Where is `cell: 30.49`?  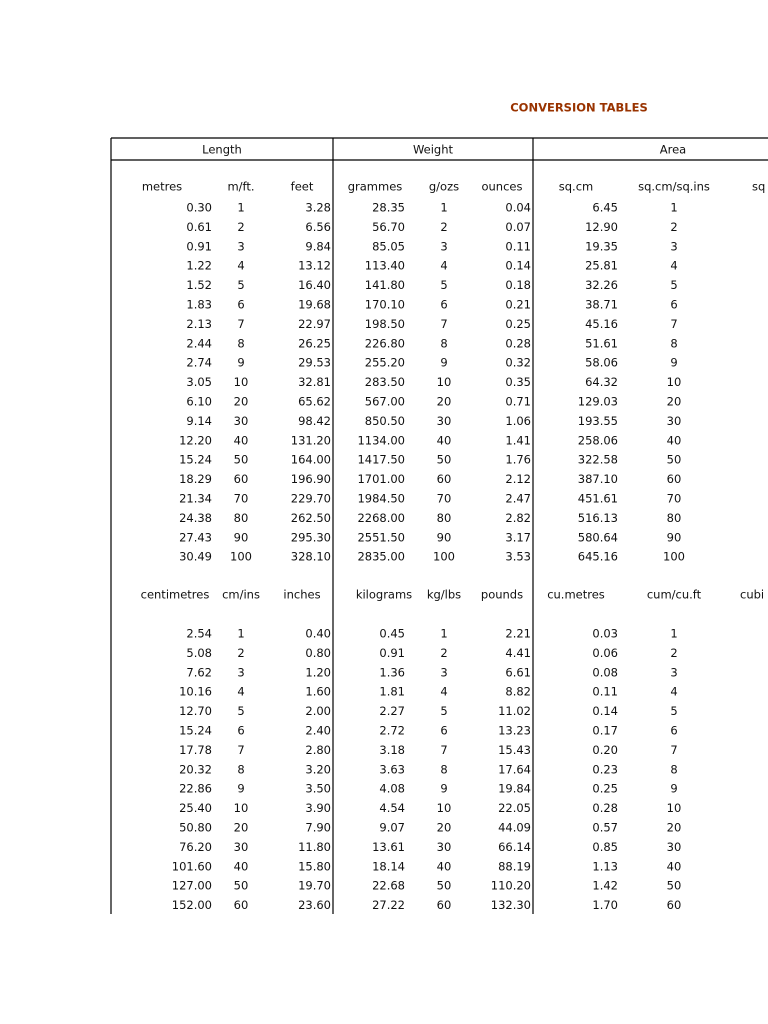
cell: 30.49 is located at coordinates (195, 557).